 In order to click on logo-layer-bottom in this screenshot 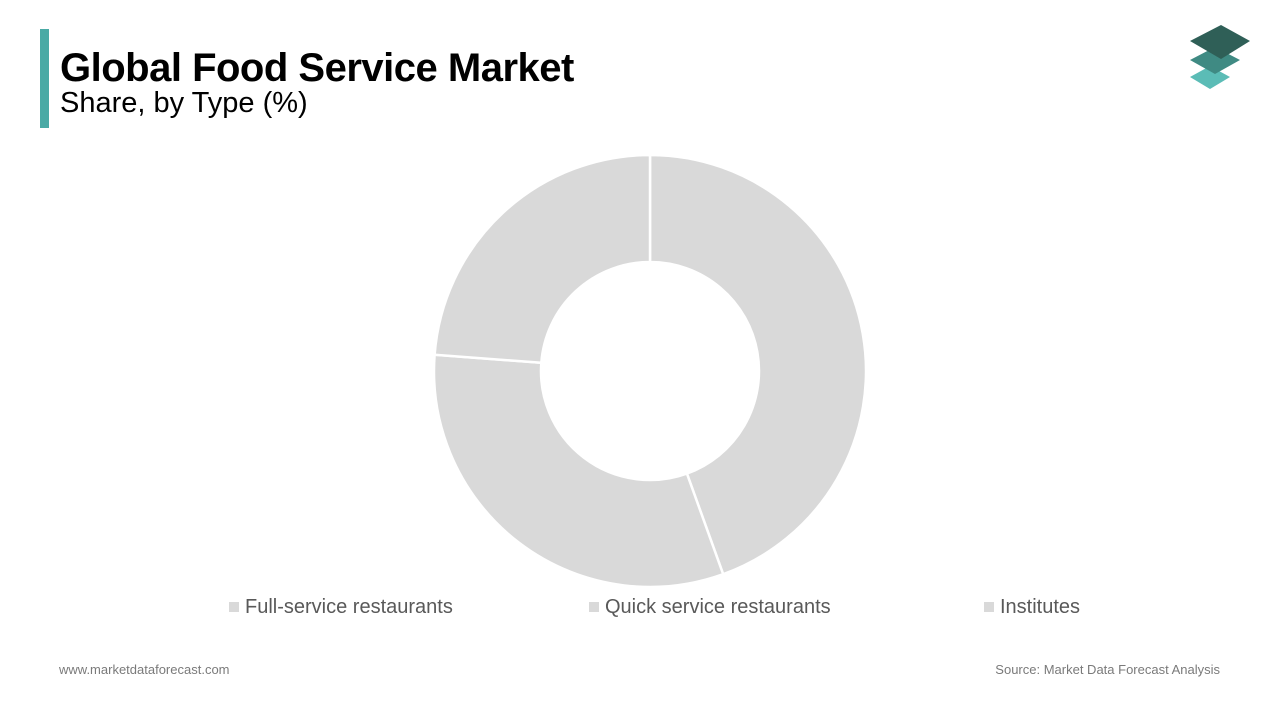, I will do `click(1210, 77)`.